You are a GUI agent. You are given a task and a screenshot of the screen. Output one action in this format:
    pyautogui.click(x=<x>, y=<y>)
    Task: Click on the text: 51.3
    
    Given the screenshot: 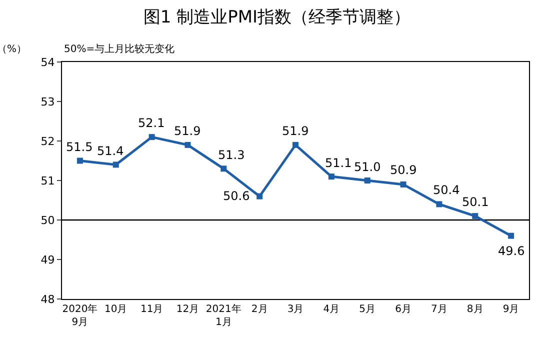 What is the action you would take?
    pyautogui.click(x=231, y=155)
    